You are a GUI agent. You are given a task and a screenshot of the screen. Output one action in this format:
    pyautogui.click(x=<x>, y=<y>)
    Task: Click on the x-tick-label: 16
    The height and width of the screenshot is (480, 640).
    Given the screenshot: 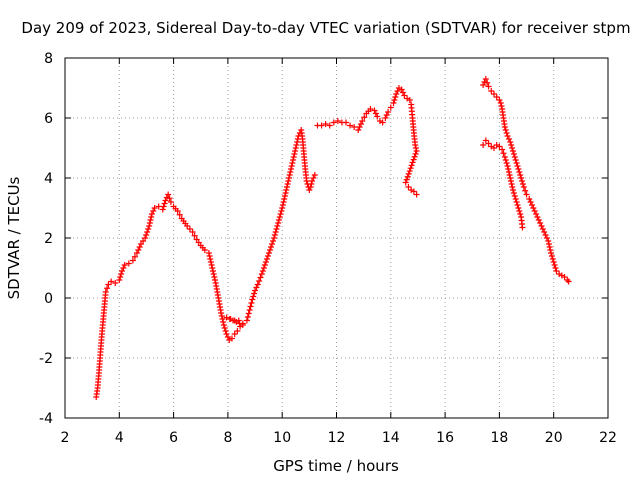 What is the action you would take?
    pyautogui.click(x=445, y=438)
    